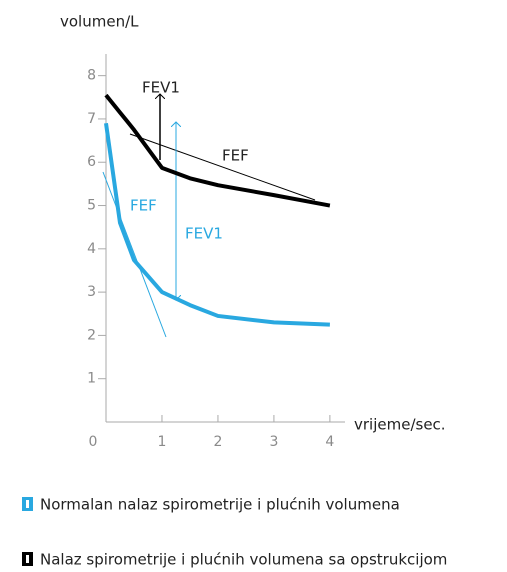 This screenshot has width=507, height=572. What do you see at coordinates (329, 442) in the screenshot?
I see `x-tick-label: 4` at bounding box center [329, 442].